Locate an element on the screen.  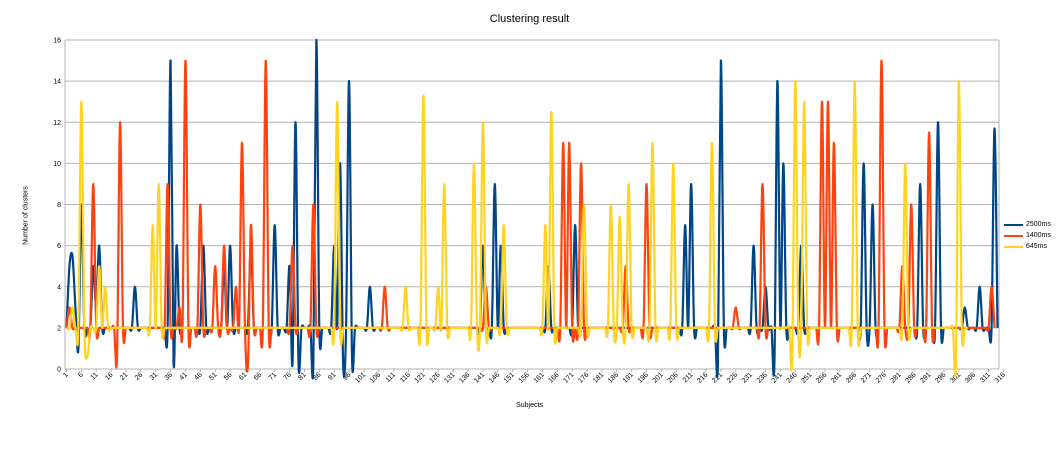
x-tick-label: 46 is located at coordinates (198, 376).